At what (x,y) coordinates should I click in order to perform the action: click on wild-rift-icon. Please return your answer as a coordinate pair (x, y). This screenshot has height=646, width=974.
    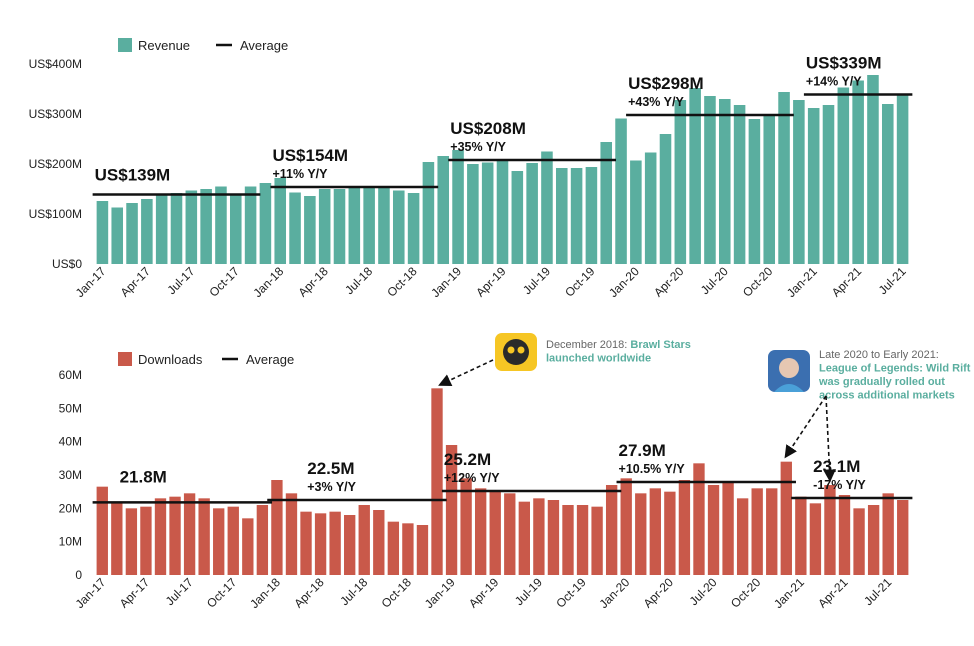
    Looking at the image, I should click on (789, 371).